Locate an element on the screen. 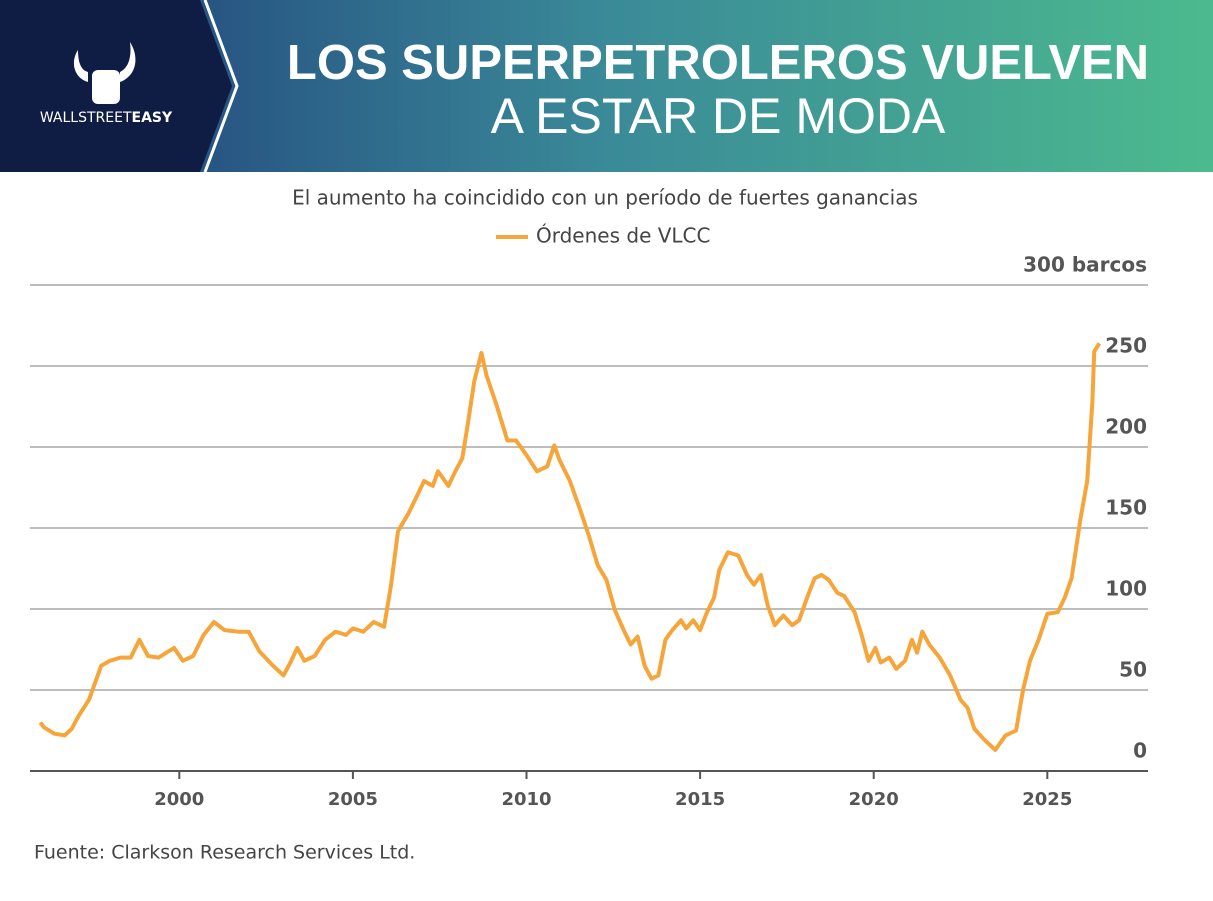 The height and width of the screenshot is (901, 1213). brand-b: EASY is located at coordinates (152, 118).